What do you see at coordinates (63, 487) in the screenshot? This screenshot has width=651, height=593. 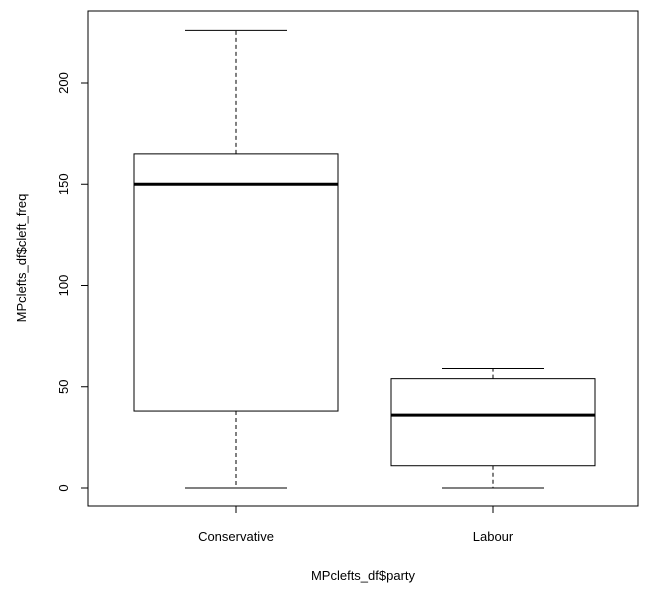 I see `y-tick-label: 0` at bounding box center [63, 487].